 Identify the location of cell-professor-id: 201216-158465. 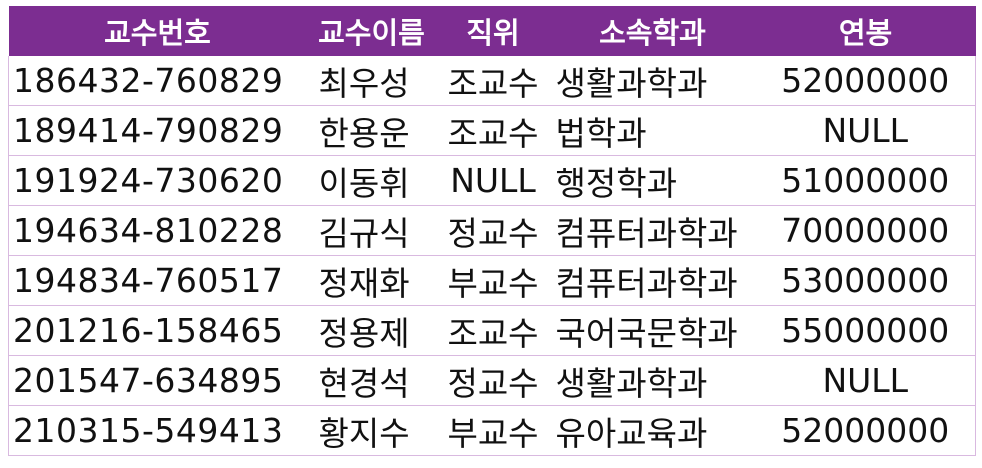
(157, 330).